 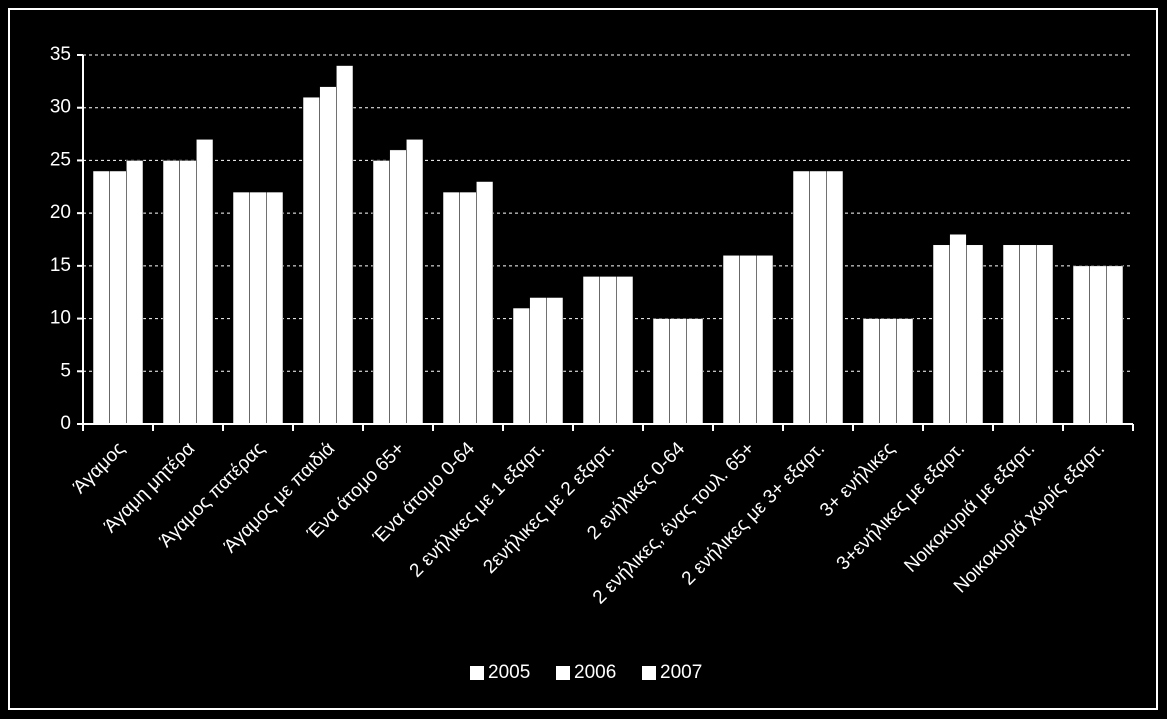 I want to click on y-tick-label: 30, so click(x=60, y=107).